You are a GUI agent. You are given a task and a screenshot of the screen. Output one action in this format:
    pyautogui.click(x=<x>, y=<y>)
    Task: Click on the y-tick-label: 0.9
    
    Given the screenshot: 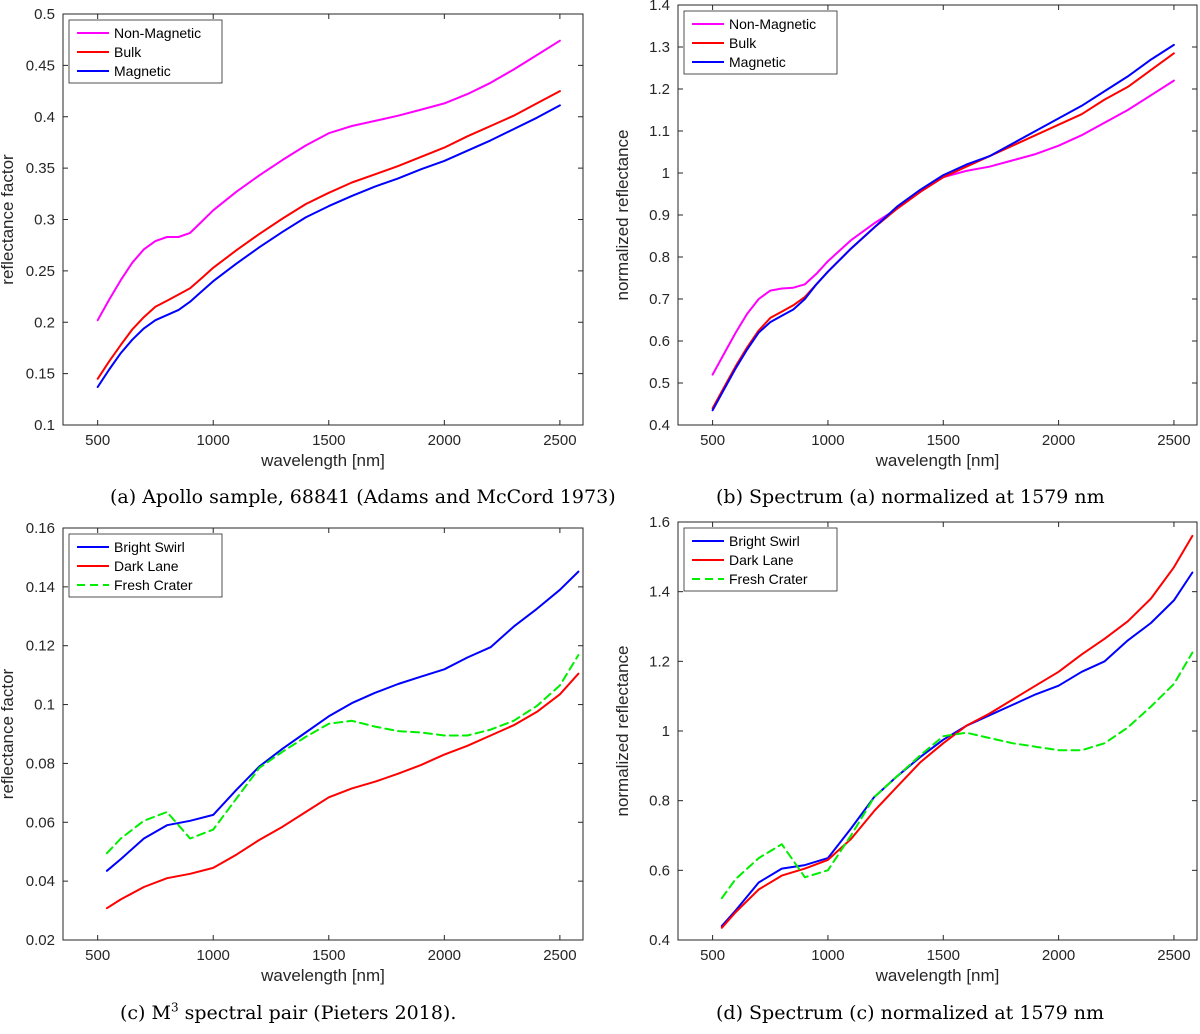 What is the action you would take?
    pyautogui.click(x=659, y=215)
    